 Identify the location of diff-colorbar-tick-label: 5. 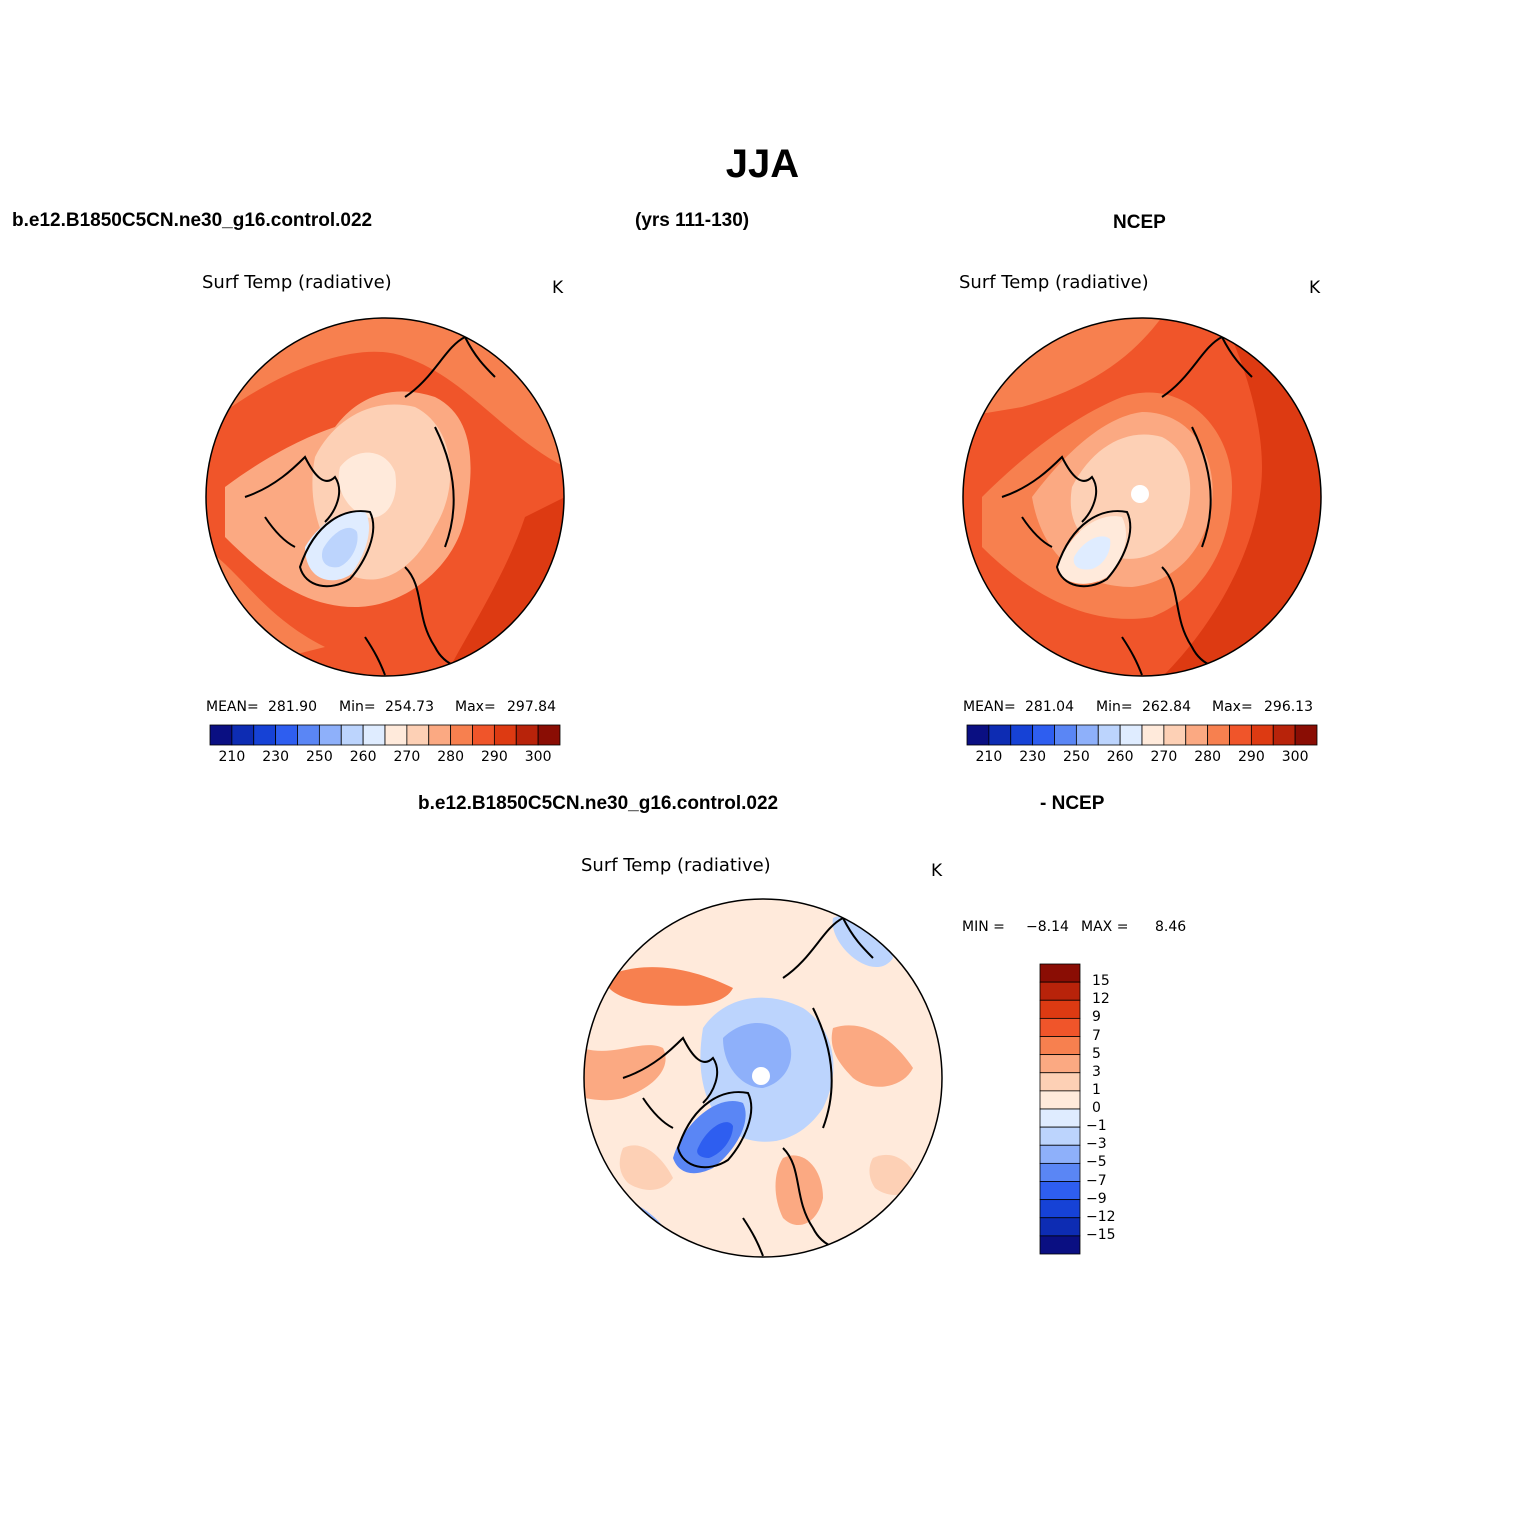
(1096, 1053).